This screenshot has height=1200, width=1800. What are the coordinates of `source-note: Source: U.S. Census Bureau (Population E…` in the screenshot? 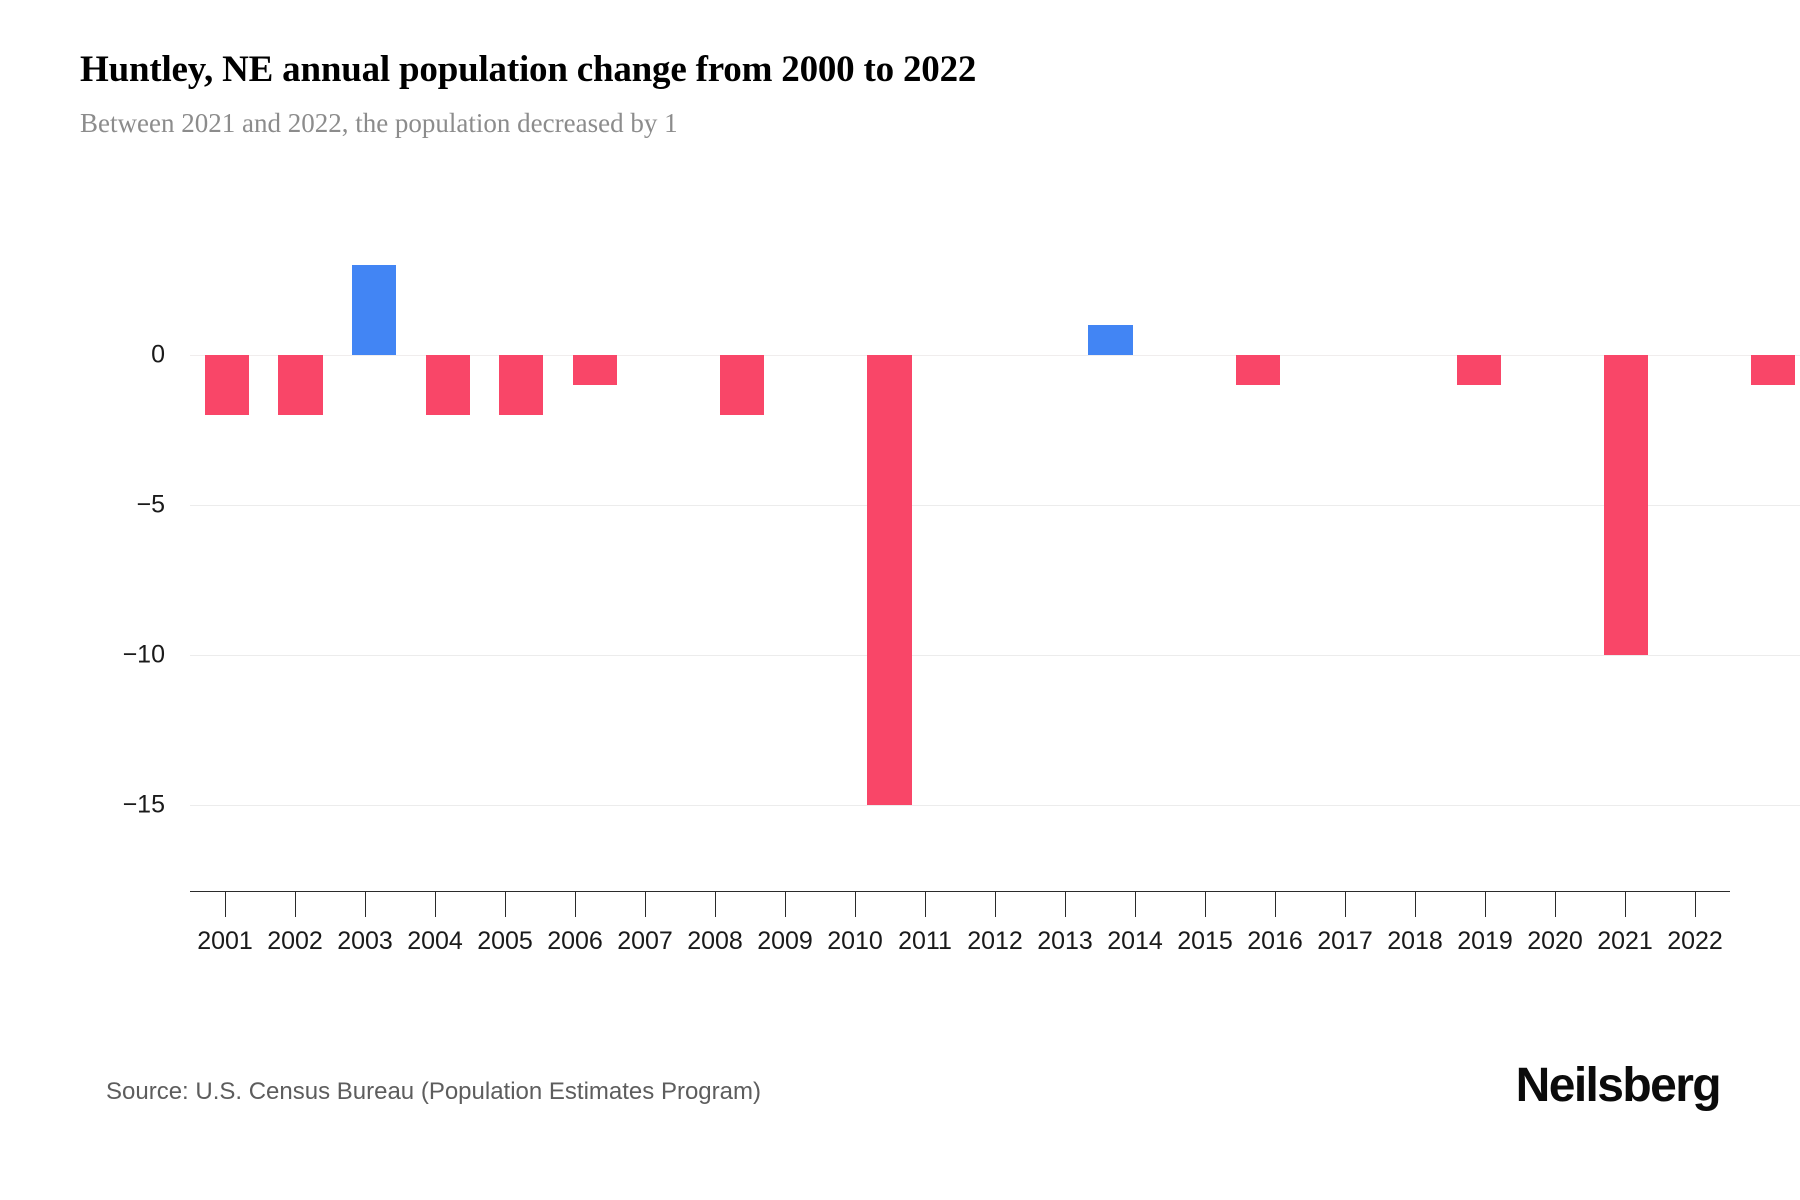 It's located at (433, 1091).